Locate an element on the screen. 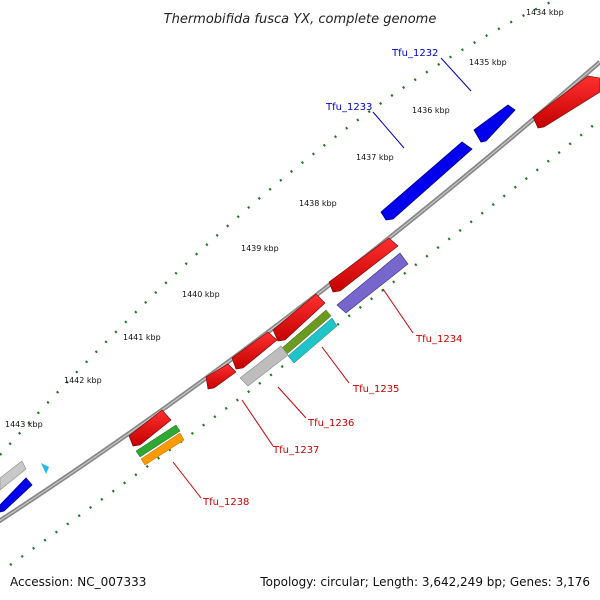 This screenshot has height=600, width=600. gene-label-tfu-1234: Tfu_1234 is located at coordinates (438, 339).